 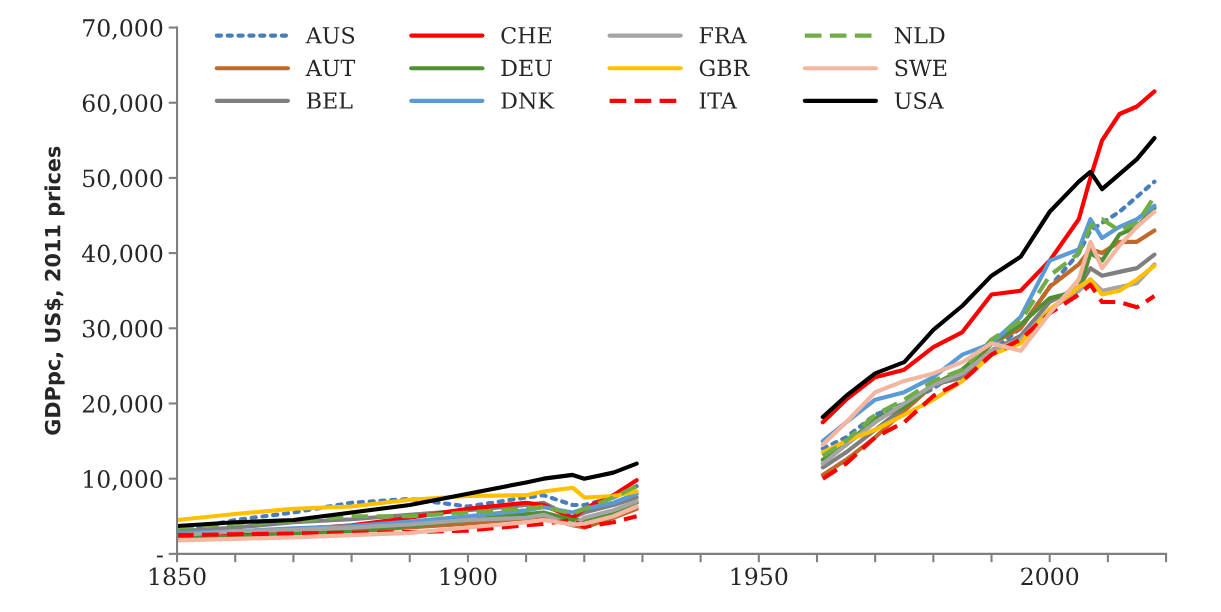 What do you see at coordinates (123, 29) in the screenshot?
I see `y-tick-label: 70,000` at bounding box center [123, 29].